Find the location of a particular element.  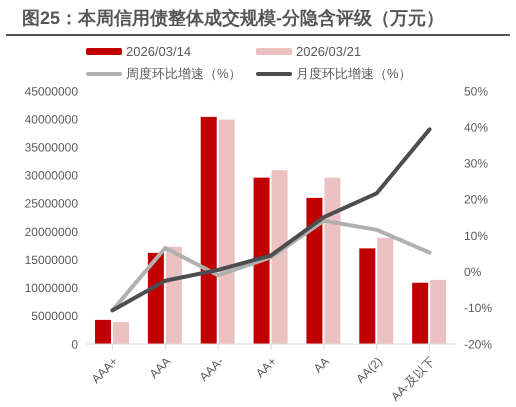

legend-label: 2026/03/21 is located at coordinates (329, 51).